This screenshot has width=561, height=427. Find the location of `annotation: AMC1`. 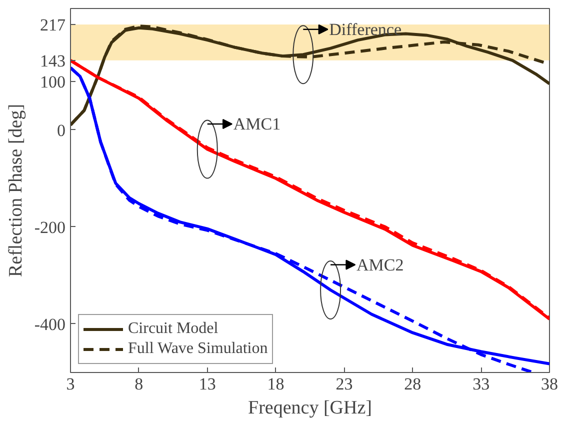

annotation: AMC1 is located at coordinates (257, 124).